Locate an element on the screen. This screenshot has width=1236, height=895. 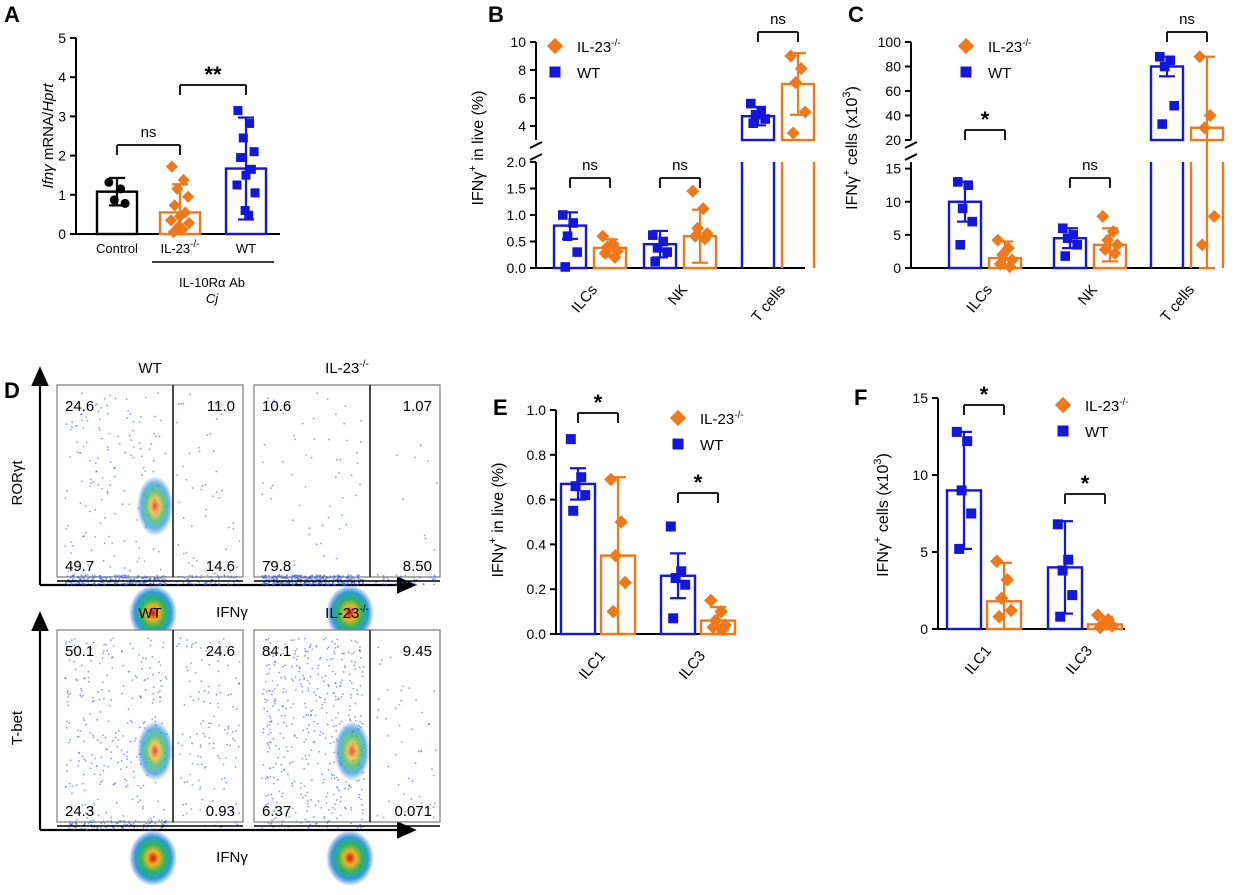
y-label-sup: + is located at coordinates (878, 540).